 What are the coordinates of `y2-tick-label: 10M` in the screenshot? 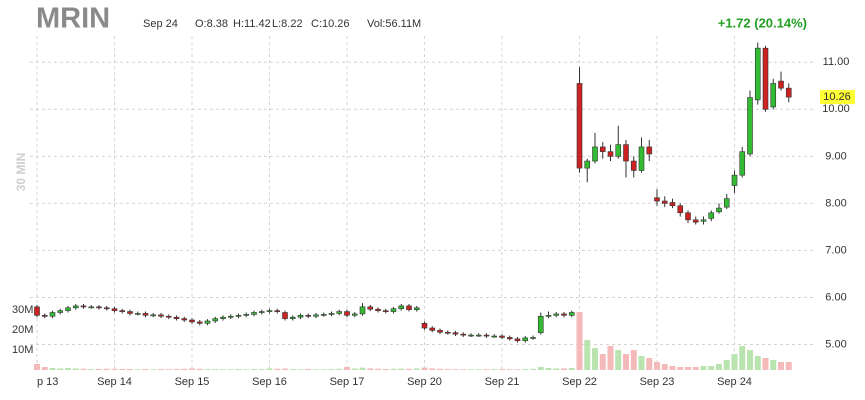 It's located at (22, 350).